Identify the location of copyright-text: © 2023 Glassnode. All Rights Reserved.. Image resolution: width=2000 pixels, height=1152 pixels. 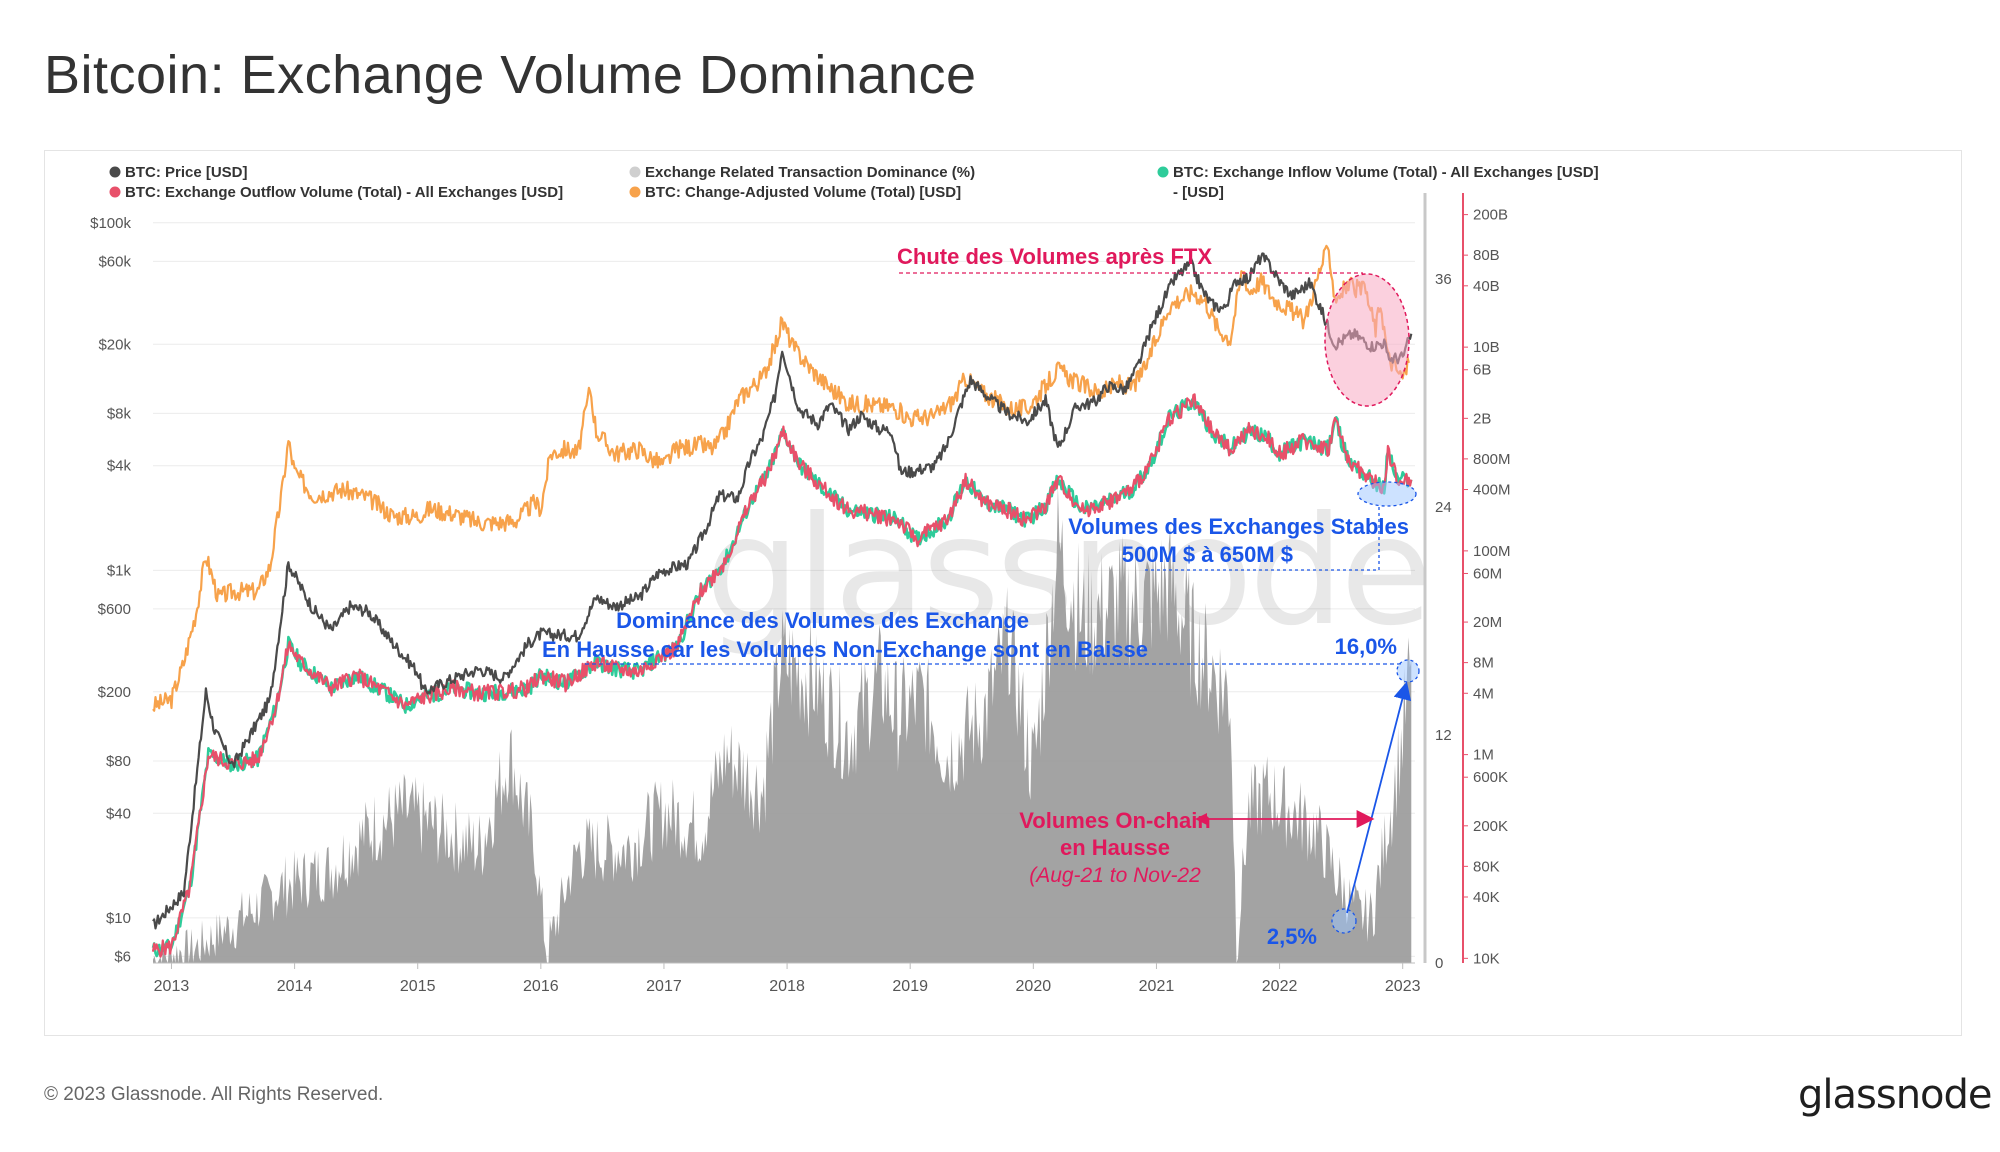
(214, 1094).